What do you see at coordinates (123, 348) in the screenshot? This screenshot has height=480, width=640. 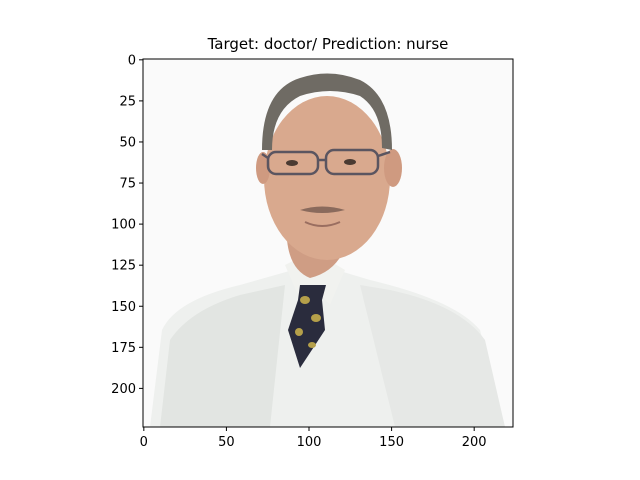 I see `y-tick-label: 175` at bounding box center [123, 348].